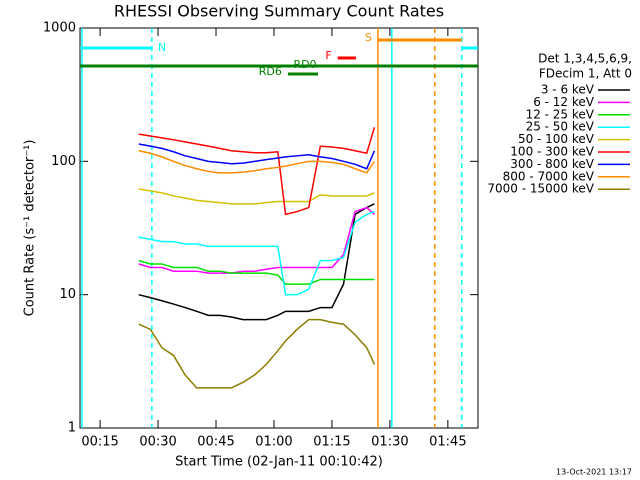  Describe the element at coordinates (585, 59) in the screenshot. I see `legend-title: Det 1,3,4,5,6,9,` at that location.